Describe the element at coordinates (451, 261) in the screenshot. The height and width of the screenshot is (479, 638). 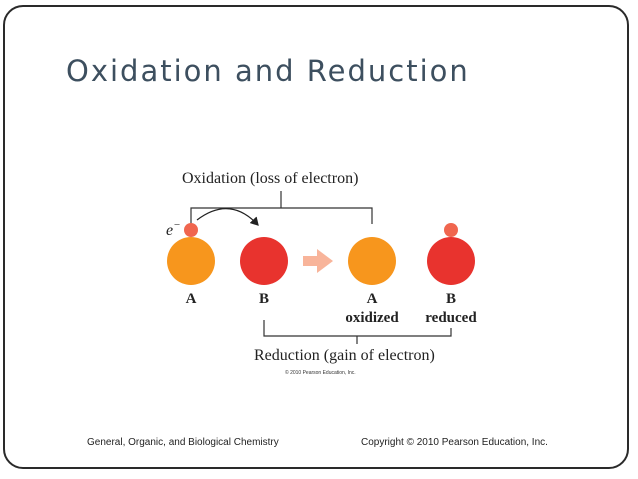
I see `atom-b-after` at that location.